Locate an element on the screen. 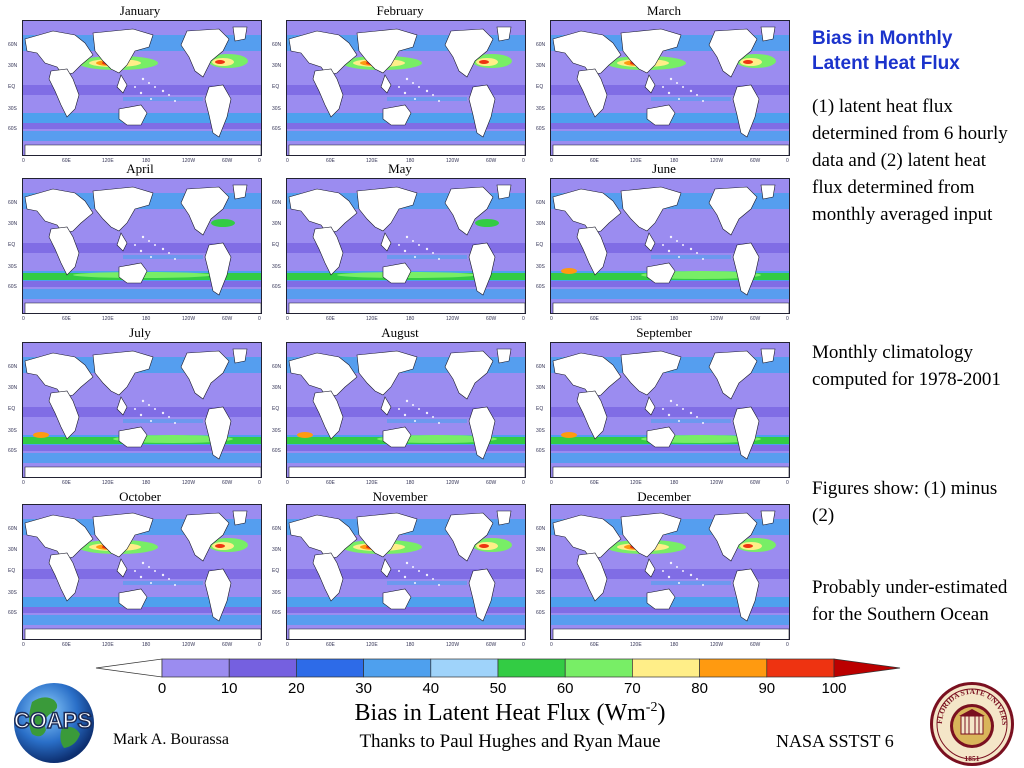 The image size is (1024, 768). map-title-november: November is located at coordinates (400, 496).